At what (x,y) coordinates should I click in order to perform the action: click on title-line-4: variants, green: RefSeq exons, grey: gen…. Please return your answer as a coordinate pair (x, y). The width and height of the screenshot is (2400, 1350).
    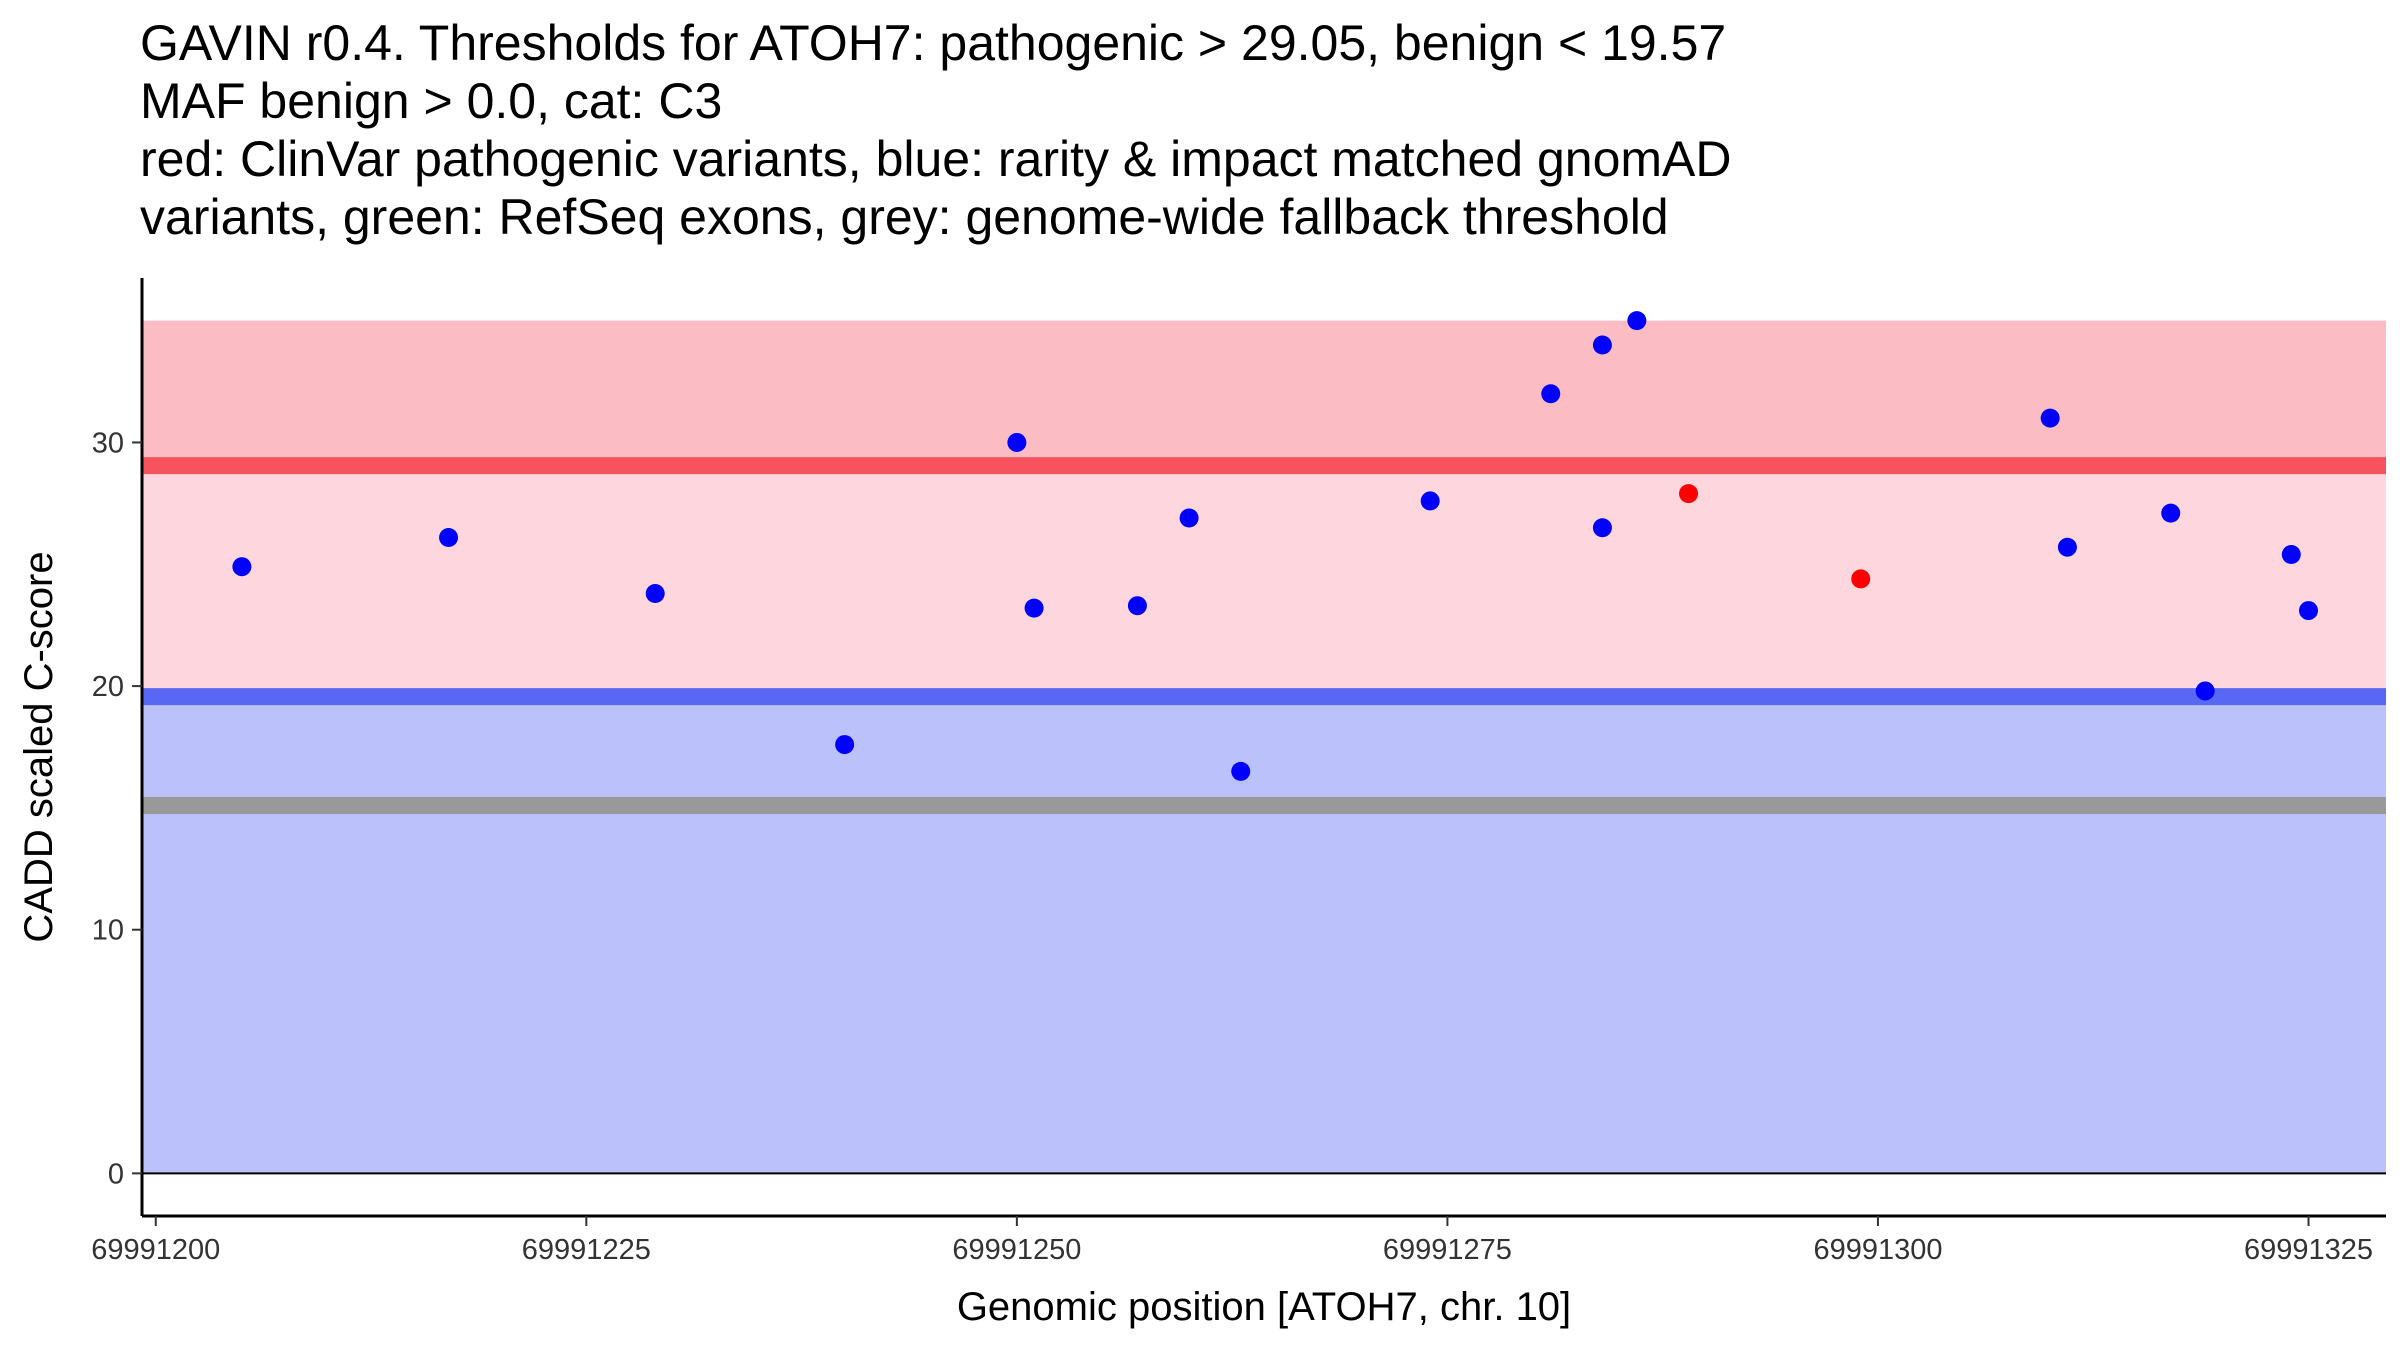
    Looking at the image, I should click on (904, 217).